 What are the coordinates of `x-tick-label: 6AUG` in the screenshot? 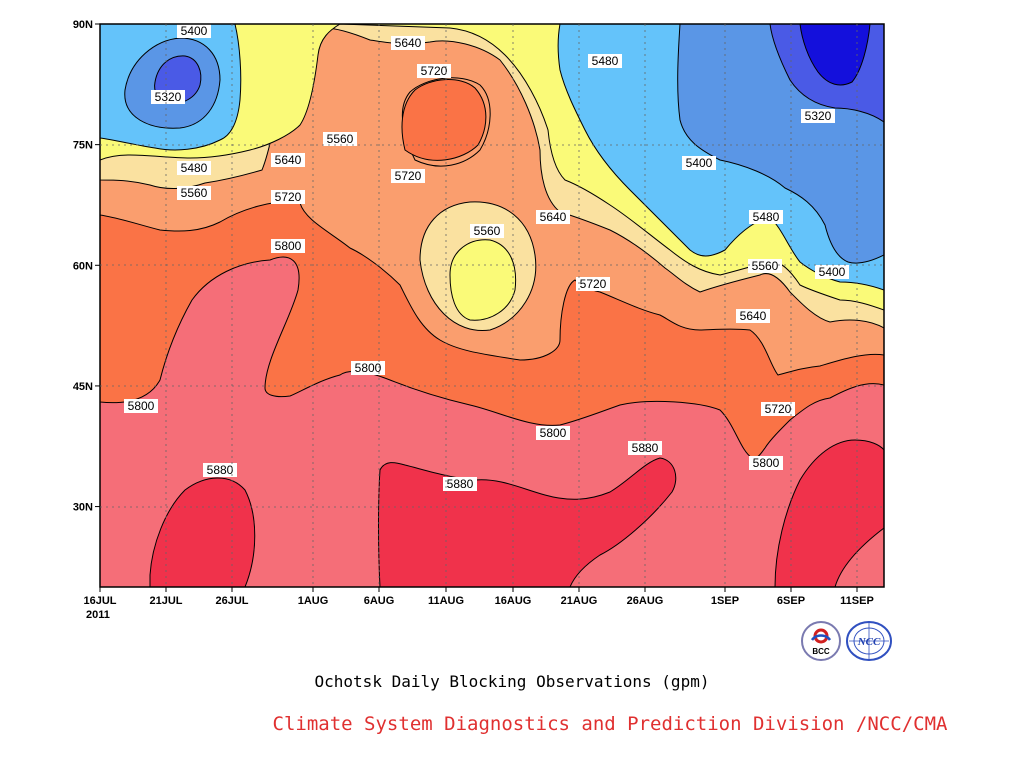 It's located at (379, 601).